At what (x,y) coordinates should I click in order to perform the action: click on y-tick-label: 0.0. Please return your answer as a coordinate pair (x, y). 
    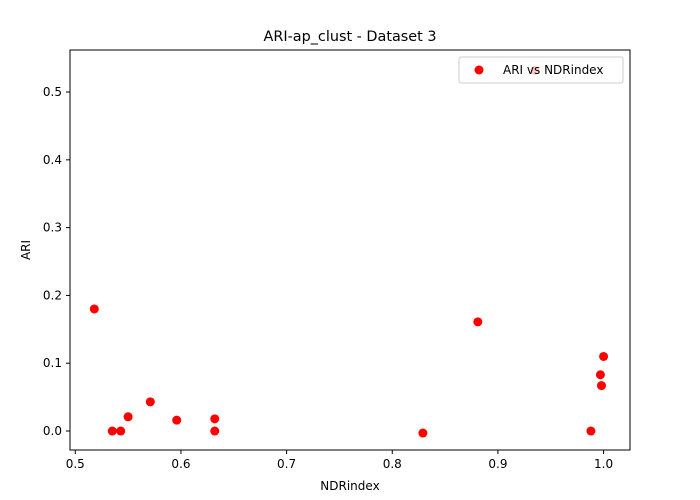
    Looking at the image, I should click on (52, 431).